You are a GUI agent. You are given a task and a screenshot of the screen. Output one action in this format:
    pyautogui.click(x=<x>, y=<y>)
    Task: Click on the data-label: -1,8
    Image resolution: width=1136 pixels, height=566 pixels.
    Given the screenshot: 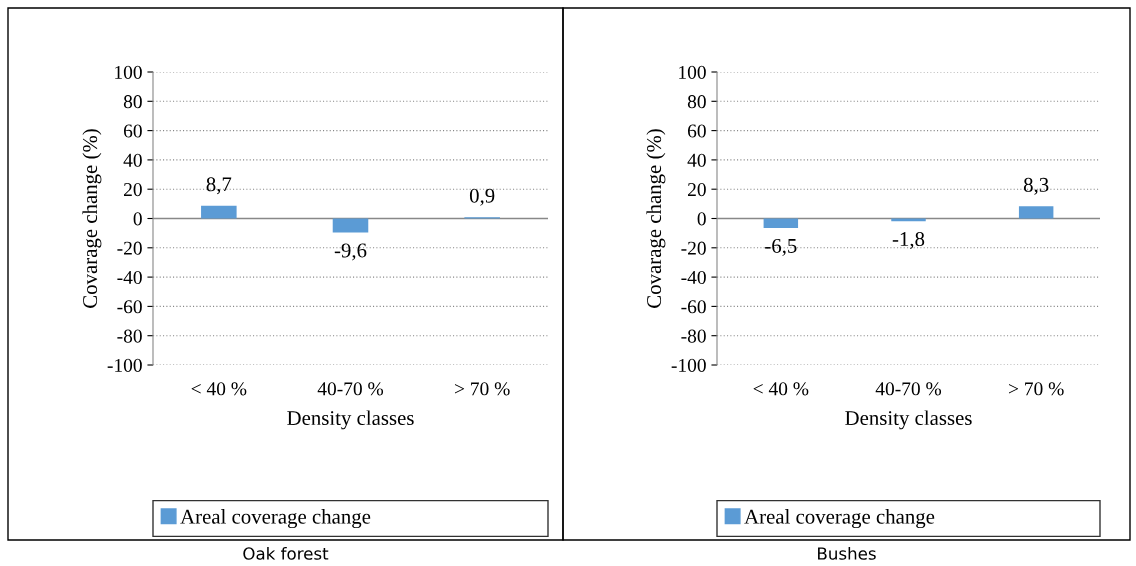 What is the action you would take?
    pyautogui.click(x=908, y=240)
    